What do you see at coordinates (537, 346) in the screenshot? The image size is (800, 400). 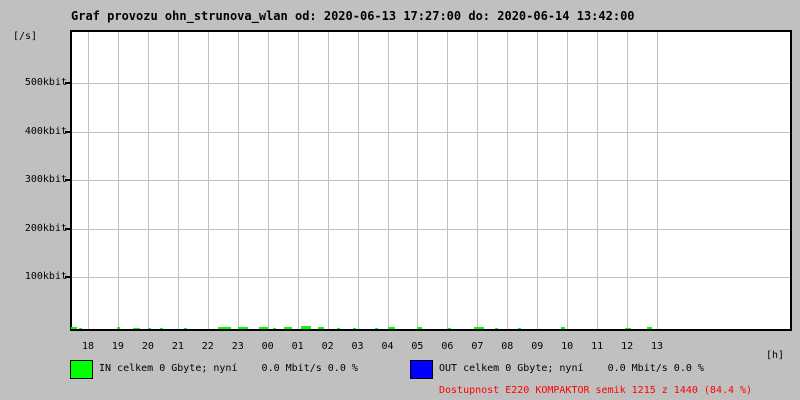 I see `x-tick-label: 09` at bounding box center [537, 346].